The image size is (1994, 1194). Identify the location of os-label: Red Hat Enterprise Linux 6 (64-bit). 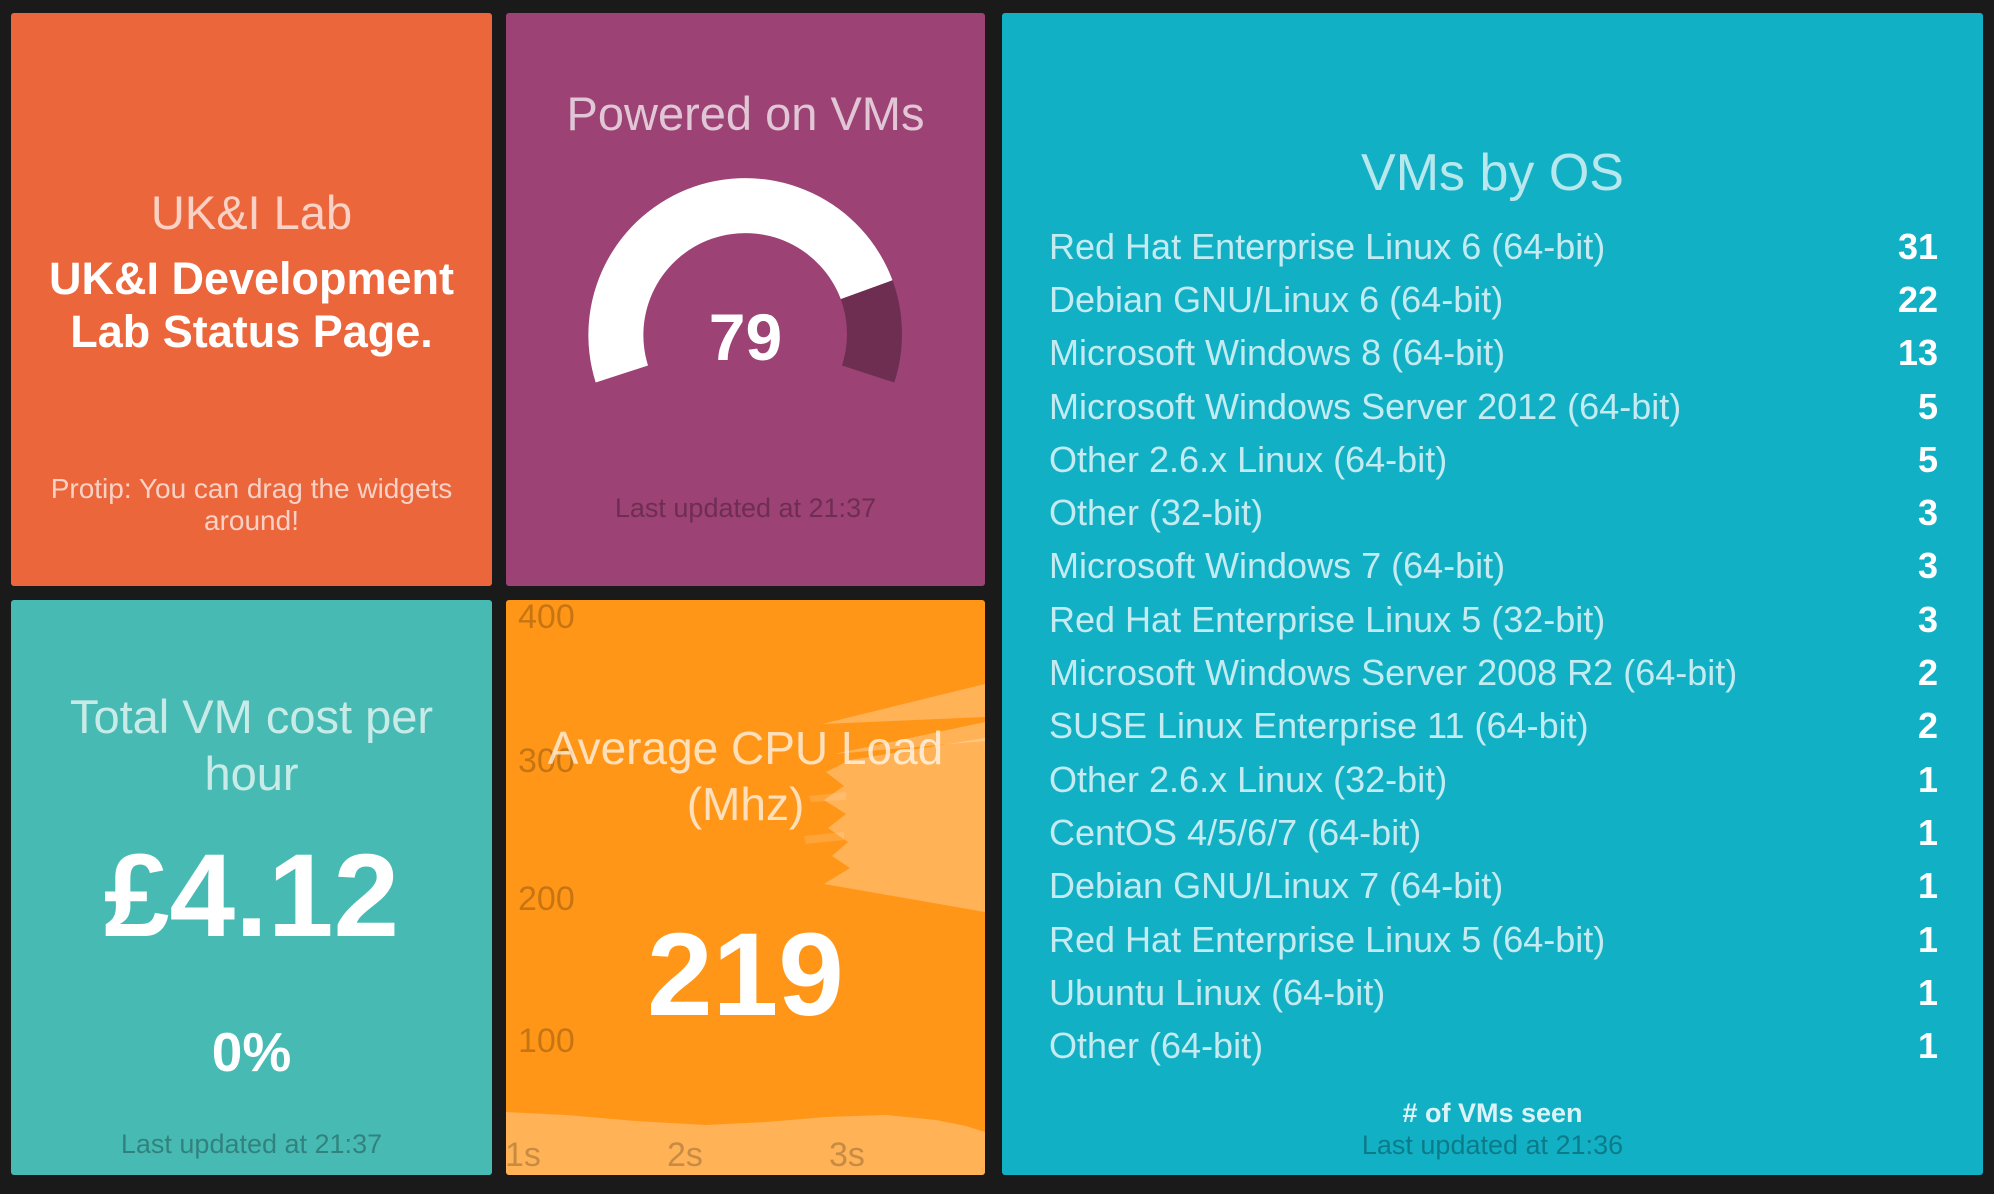
(1327, 246).